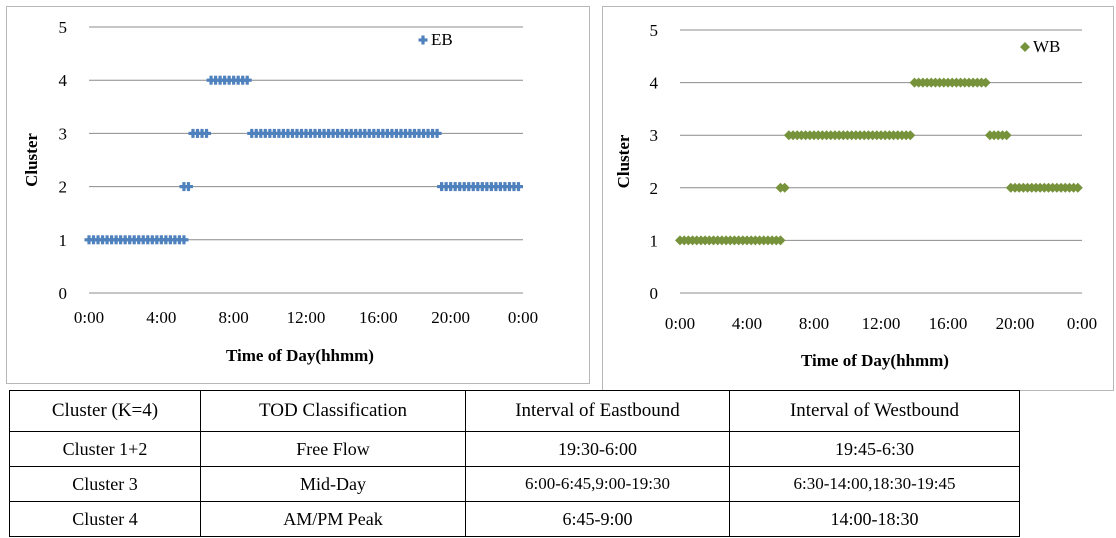 Image resolution: width=1116 pixels, height=538 pixels. I want to click on legend: WB, so click(1040, 46).